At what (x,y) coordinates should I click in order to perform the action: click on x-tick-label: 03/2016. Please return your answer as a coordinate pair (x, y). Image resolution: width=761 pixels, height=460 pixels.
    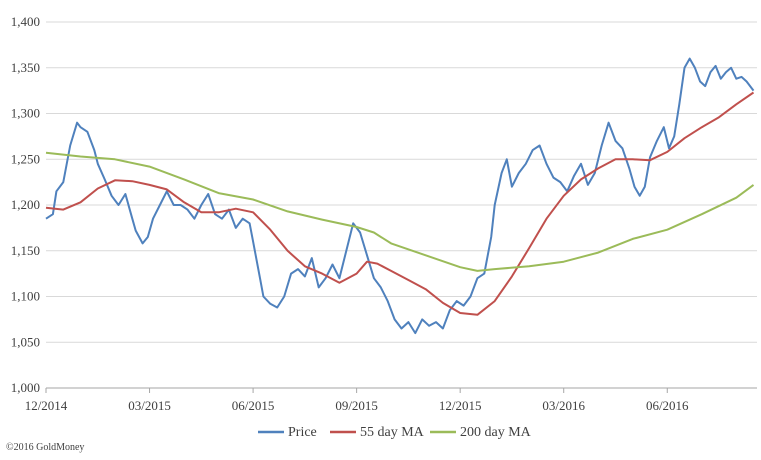
    Looking at the image, I should click on (563, 405).